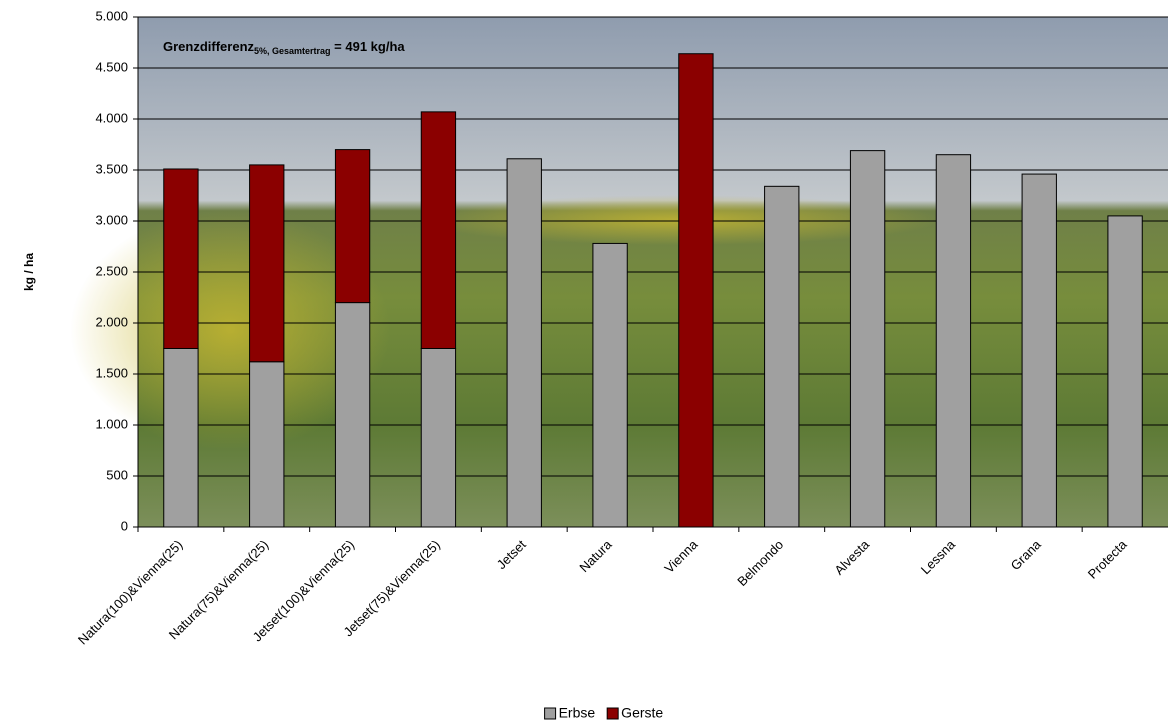 This screenshot has height=724, width=1168. What do you see at coordinates (111, 372) in the screenshot?
I see `y-tick-label: 1.500` at bounding box center [111, 372].